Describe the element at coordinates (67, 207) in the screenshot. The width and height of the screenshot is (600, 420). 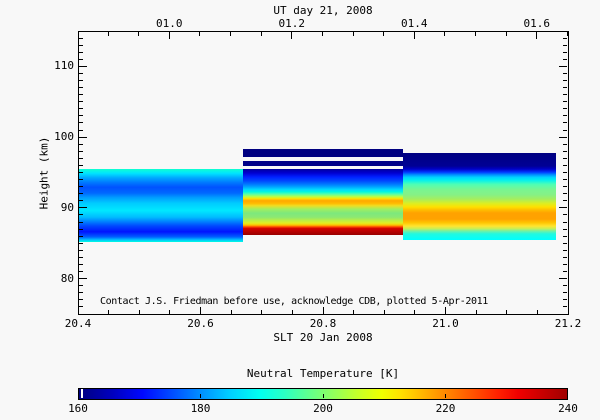
I see `y-axis-tick-label: 90` at that location.